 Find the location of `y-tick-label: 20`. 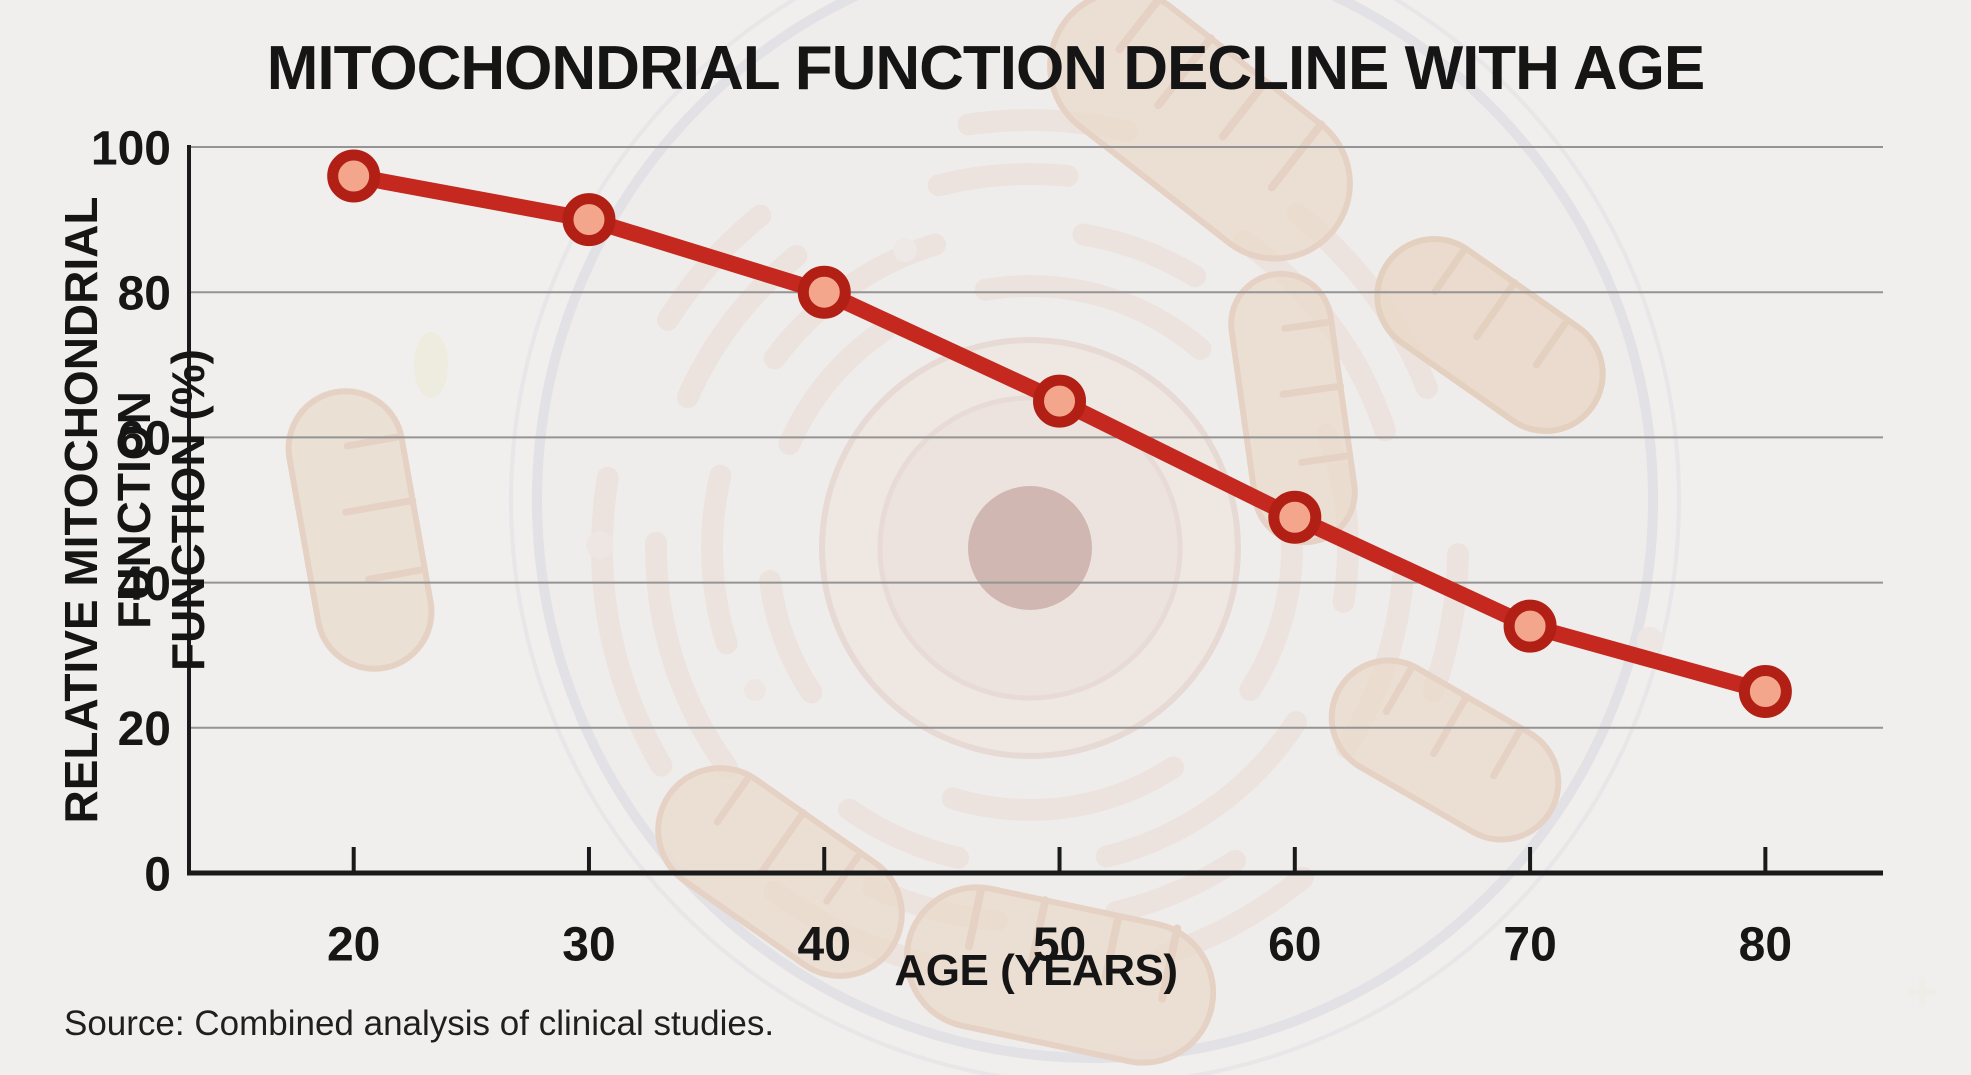

y-tick-label: 20 is located at coordinates (144, 729).